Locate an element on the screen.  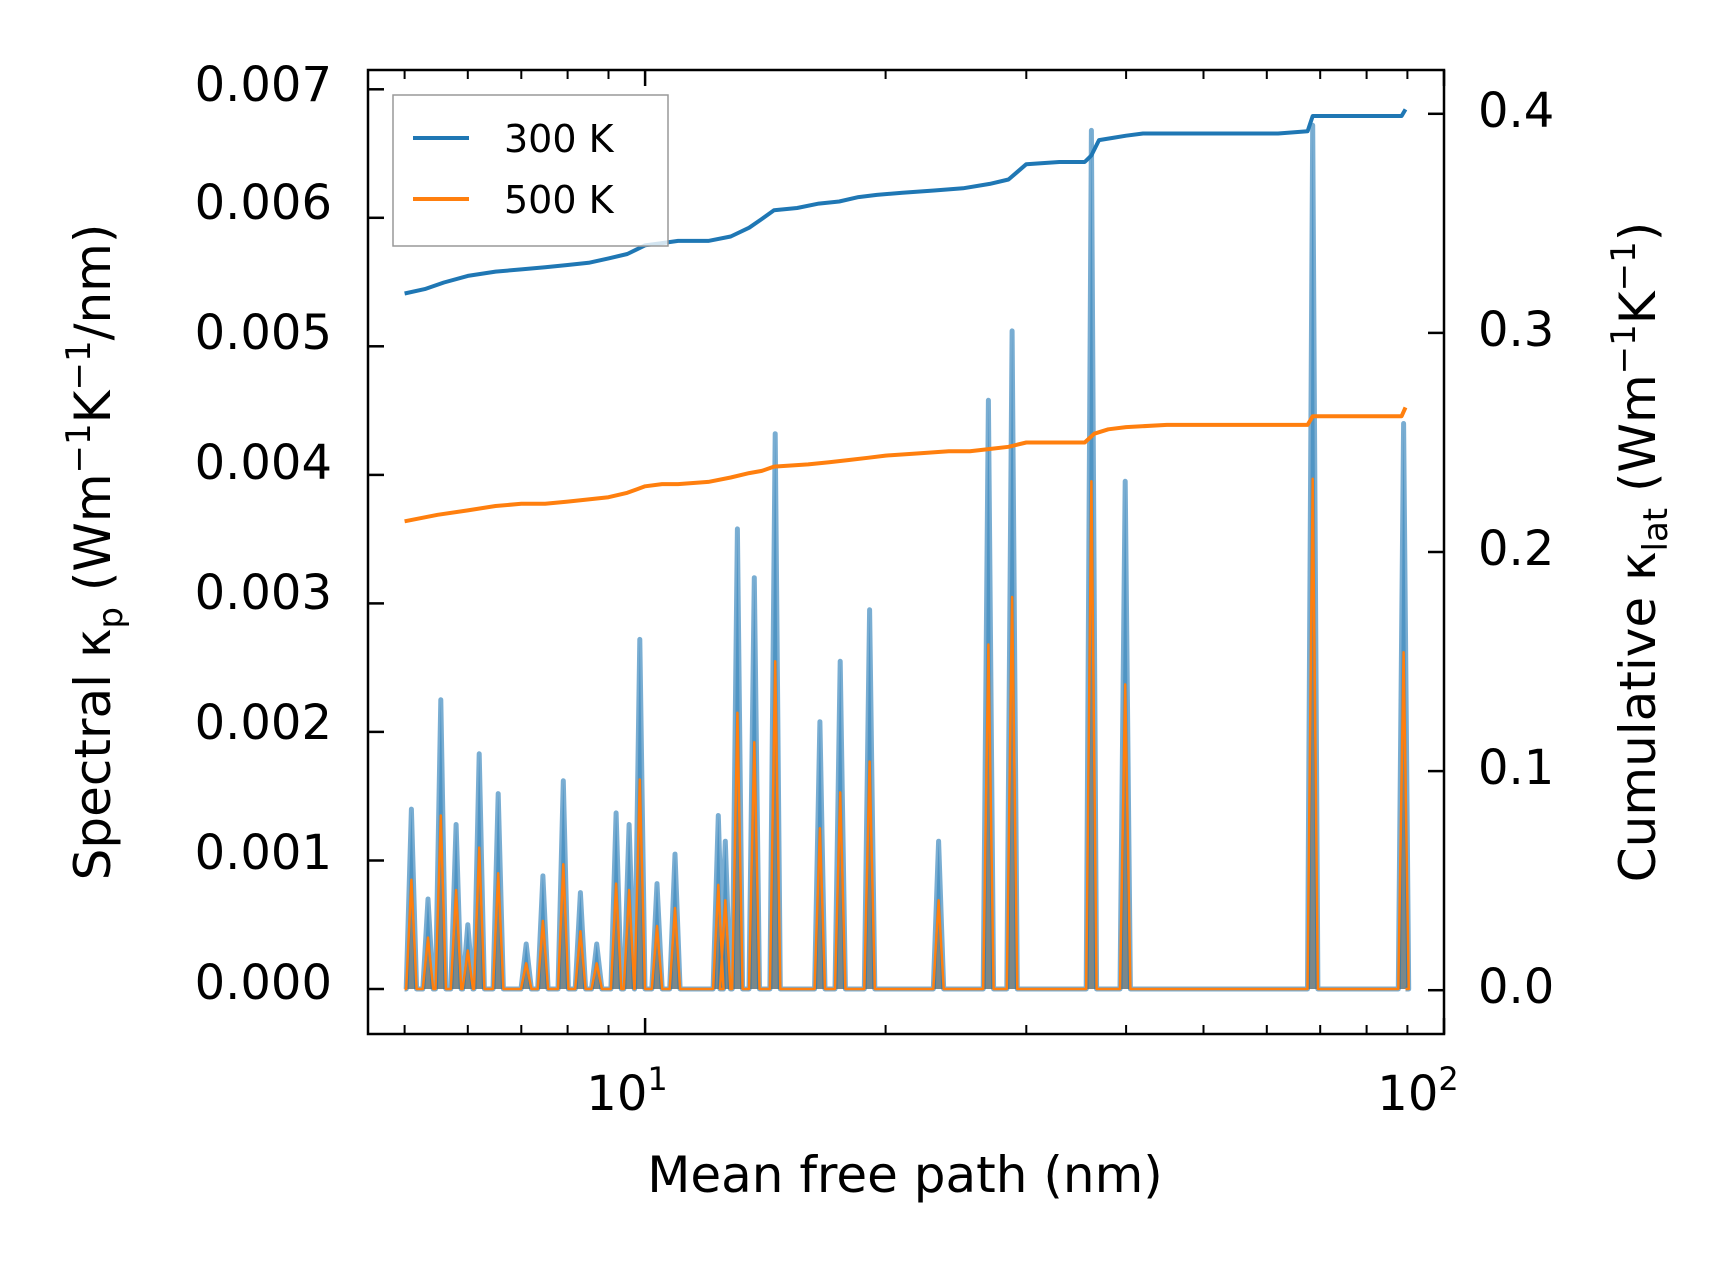
y-left-tick-label: 0.006 is located at coordinates (263, 203).